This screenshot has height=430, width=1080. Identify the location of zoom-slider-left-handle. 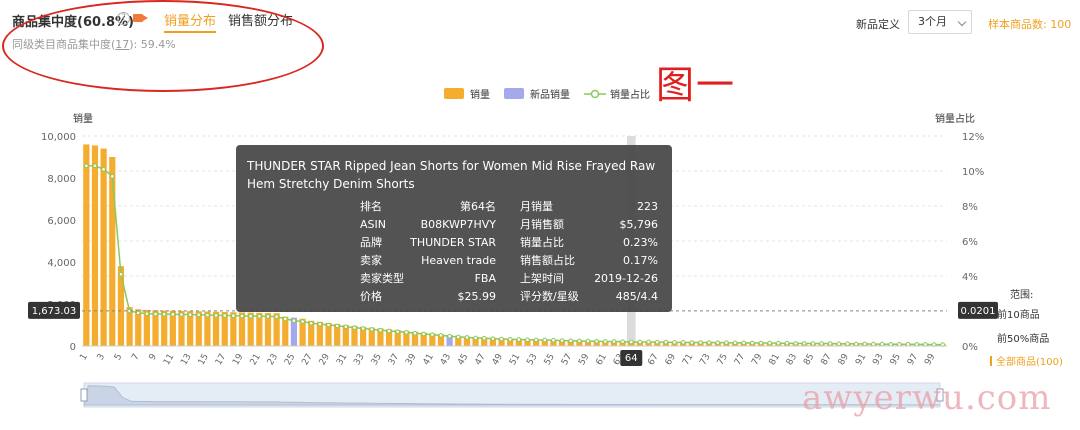
(84, 395).